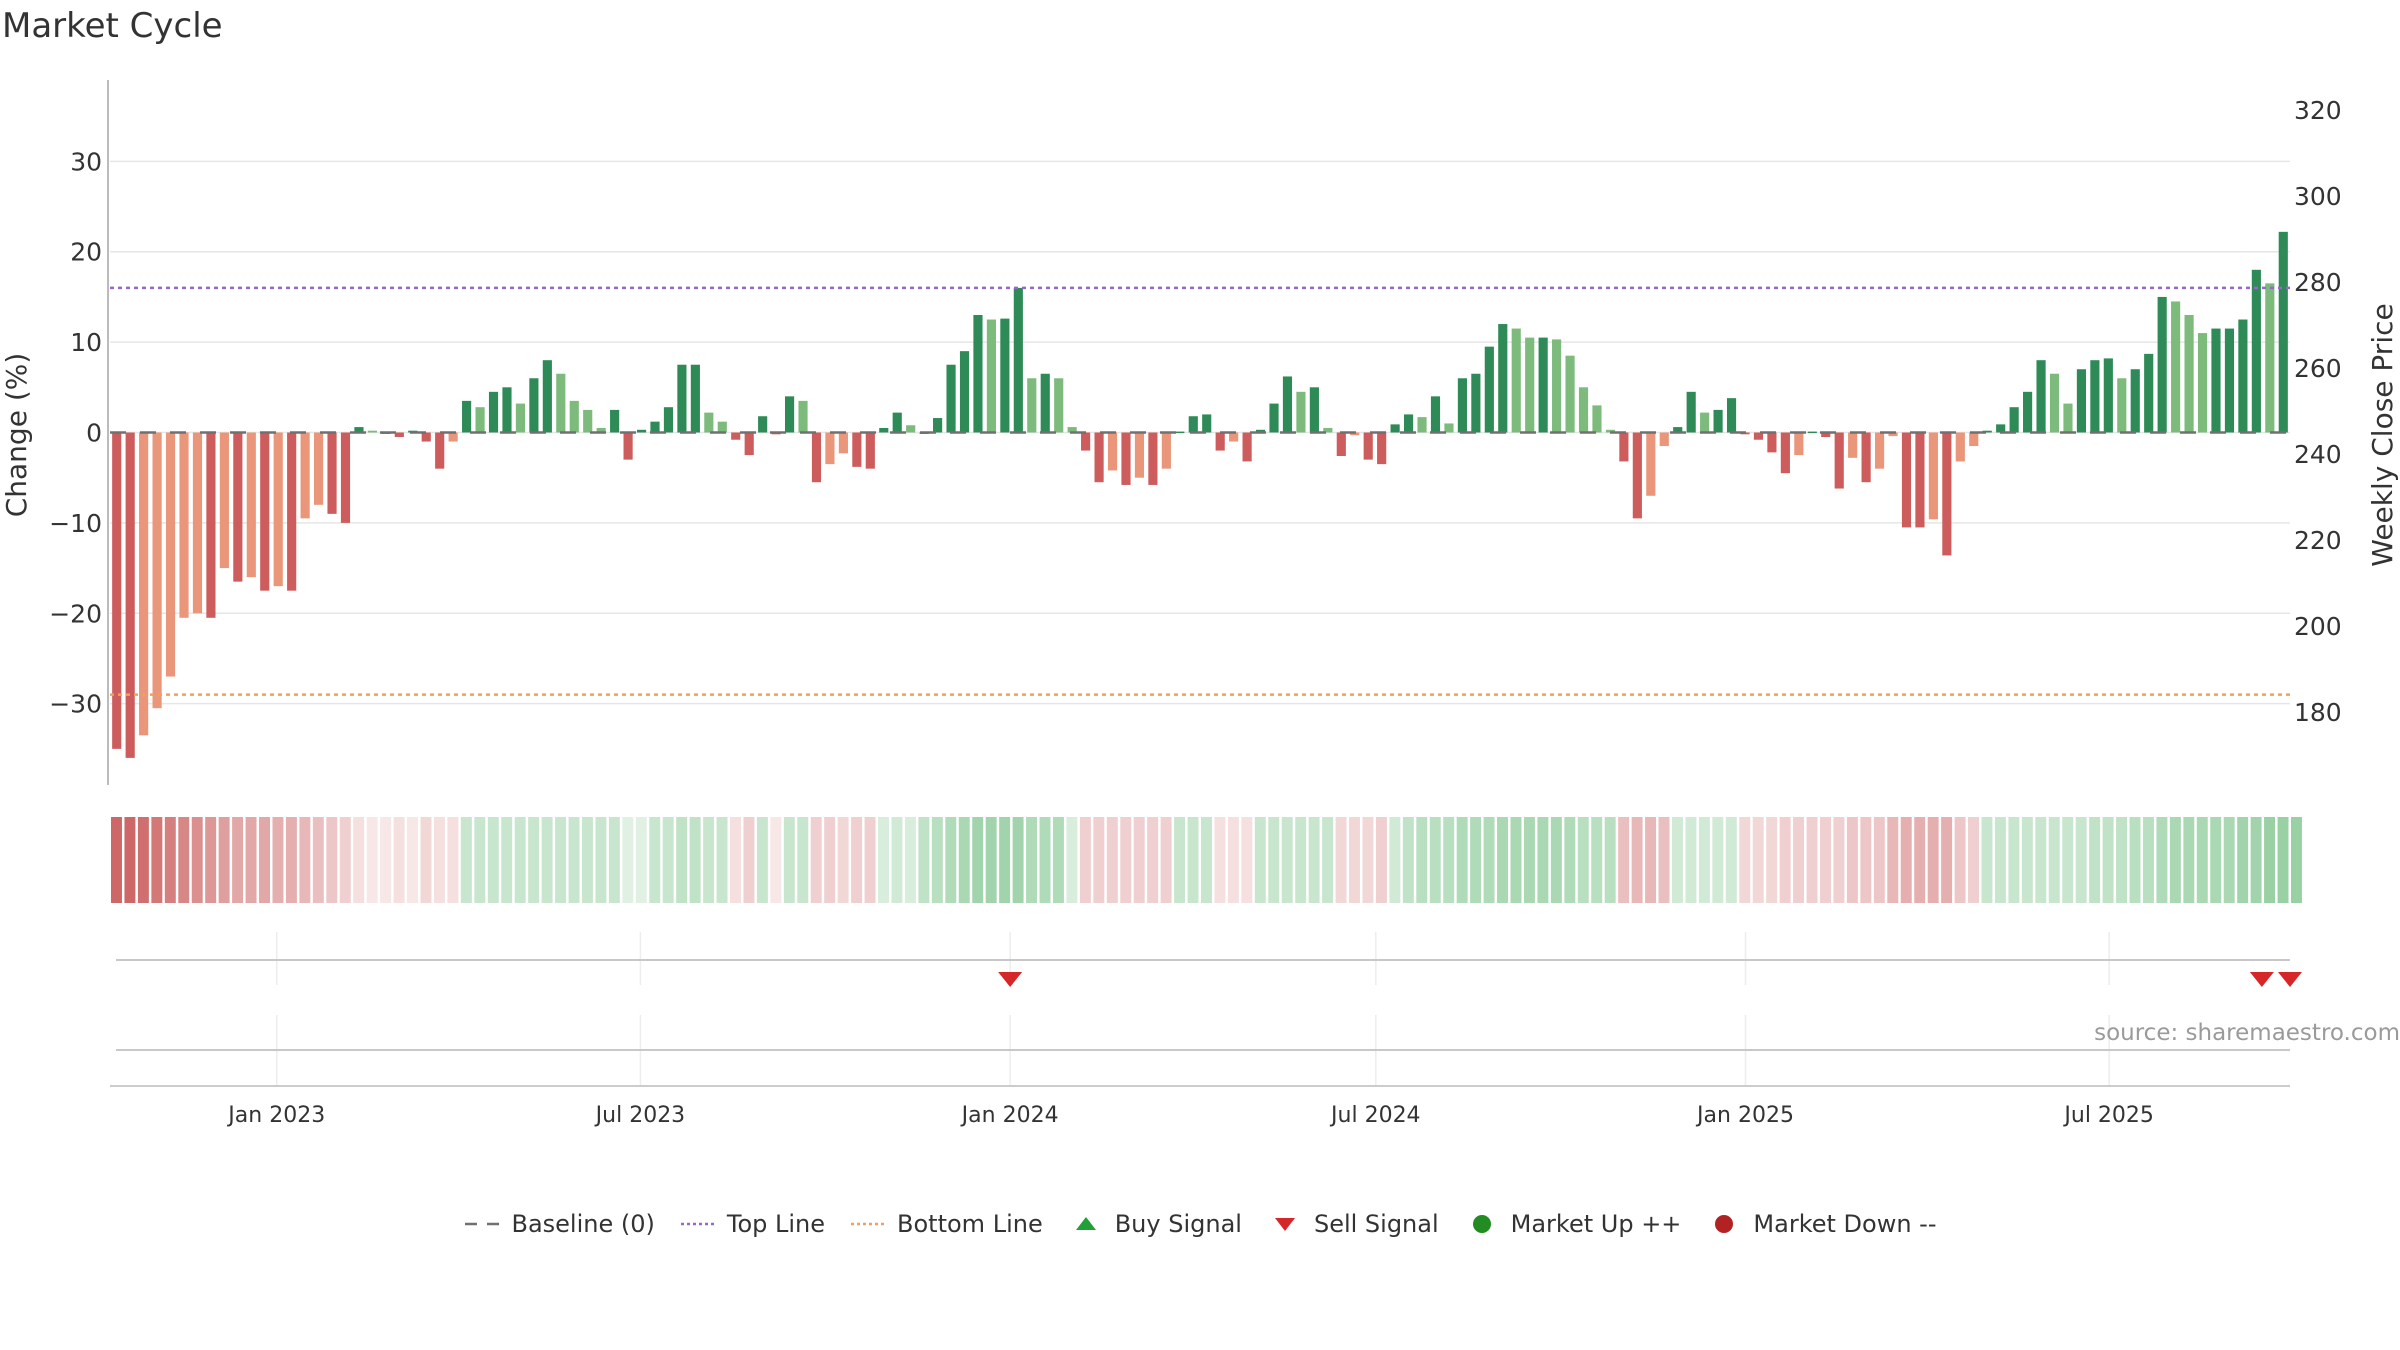 Image resolution: width=2400 pixels, height=1350 pixels. Describe the element at coordinates (1744, 1115) in the screenshot. I see `x-tick-label: Jan 2025` at that location.